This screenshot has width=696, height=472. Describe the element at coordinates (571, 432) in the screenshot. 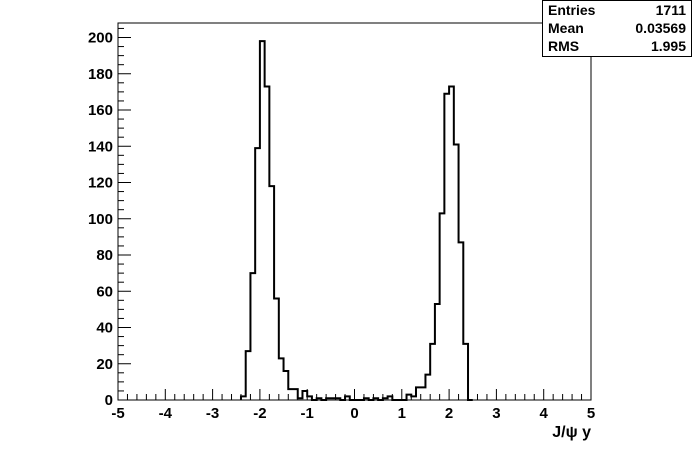

I see `x-axis-title: J/ψ y` at that location.